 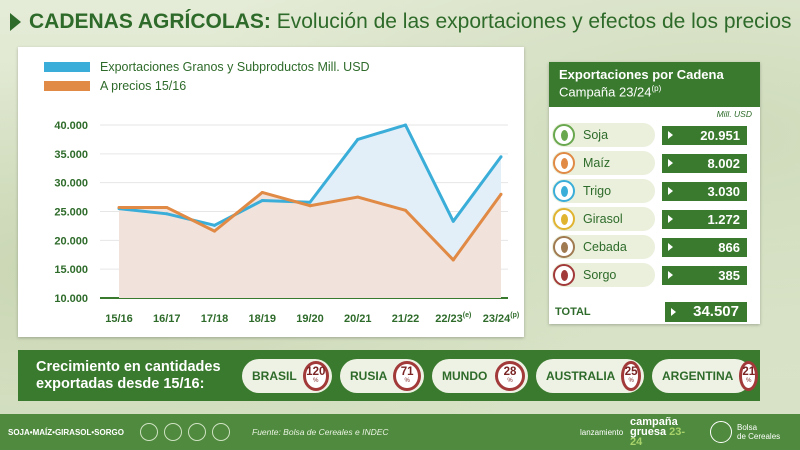 I want to click on growth-item: MUNDO 28%, so click(x=480, y=375).